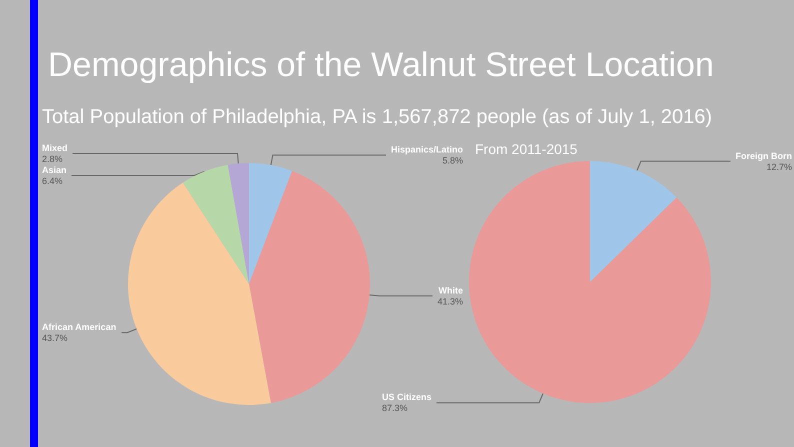  I want to click on chart-title: Demographics of the Walnut Street Location, so click(381, 65).